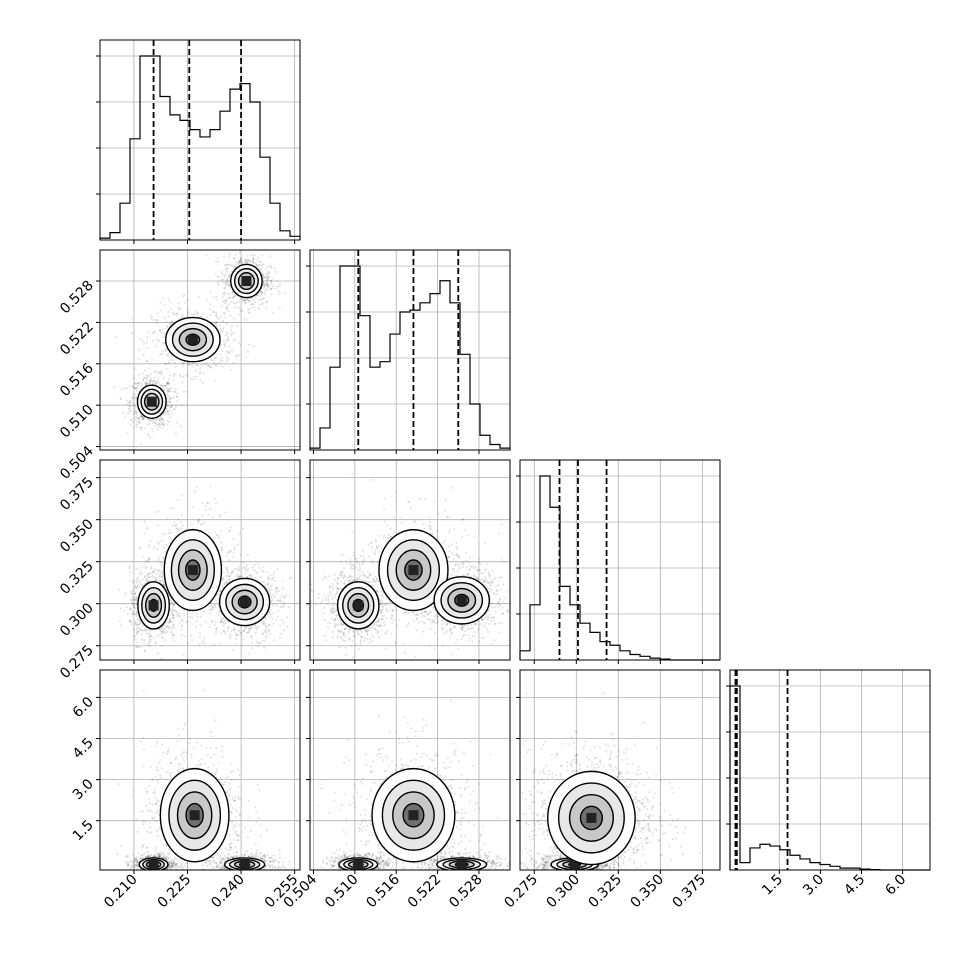 This screenshot has width=970, height=970. I want to click on grid-lines, so click(214, 140).